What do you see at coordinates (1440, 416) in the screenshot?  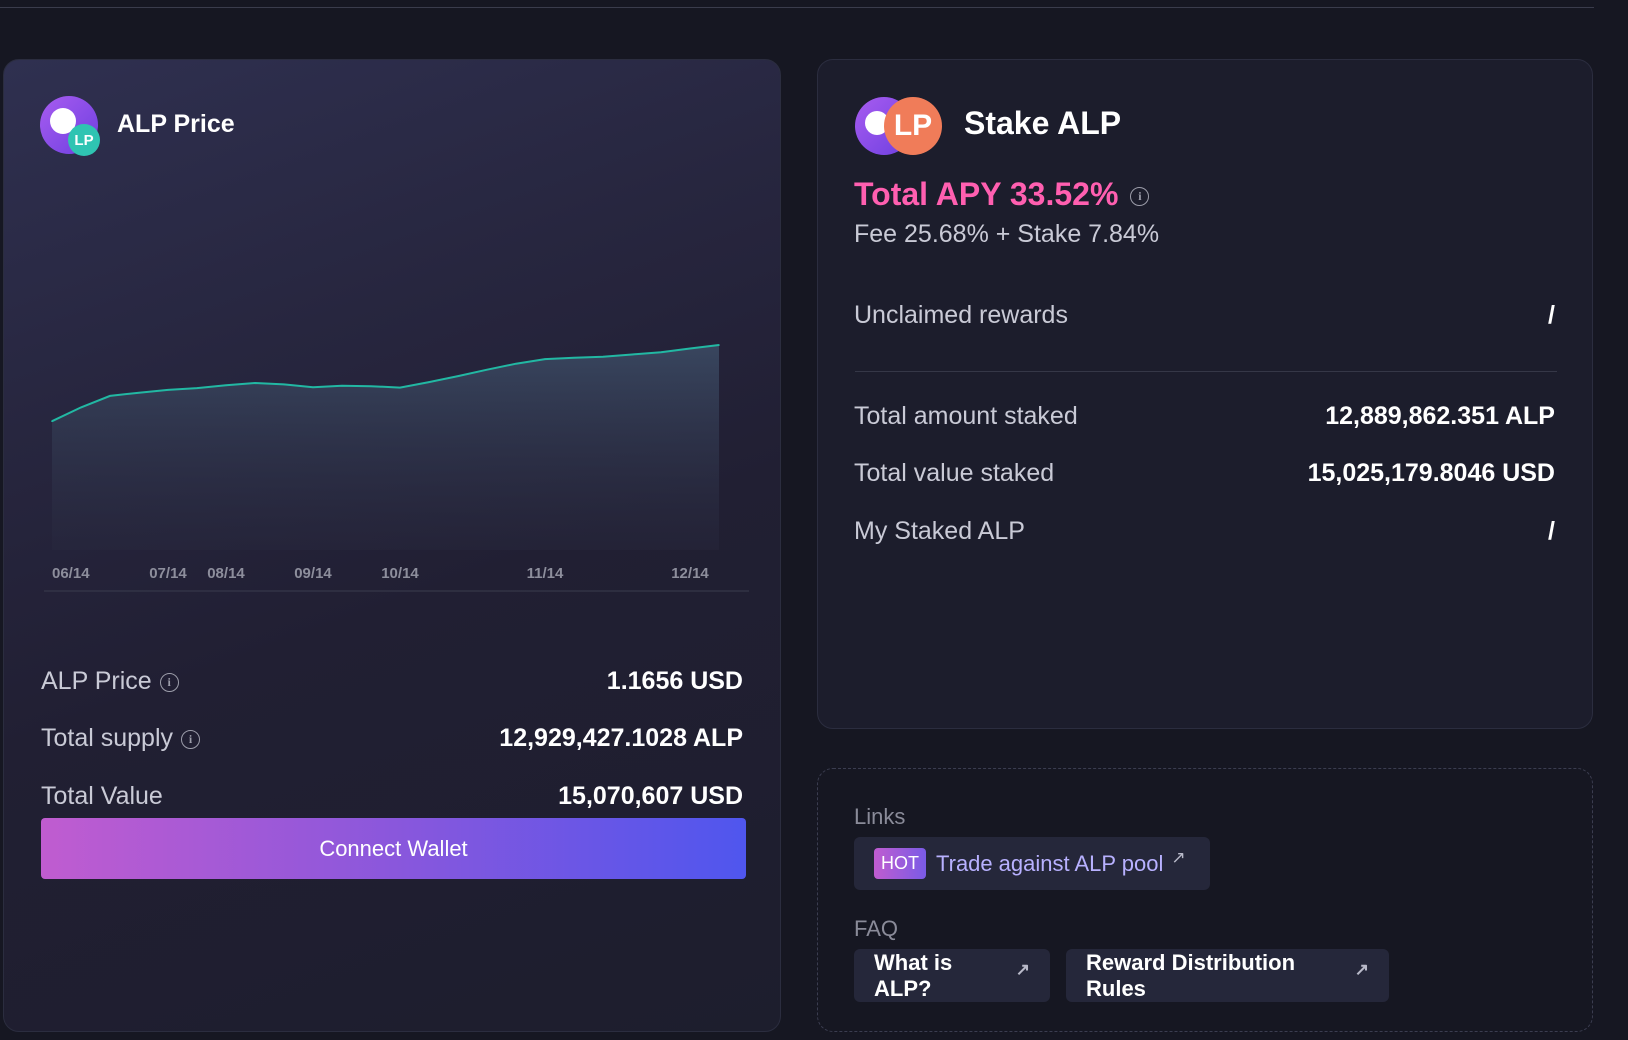 I see `total-amount-staked-value: 12,889,862.351 ALP` at bounding box center [1440, 416].